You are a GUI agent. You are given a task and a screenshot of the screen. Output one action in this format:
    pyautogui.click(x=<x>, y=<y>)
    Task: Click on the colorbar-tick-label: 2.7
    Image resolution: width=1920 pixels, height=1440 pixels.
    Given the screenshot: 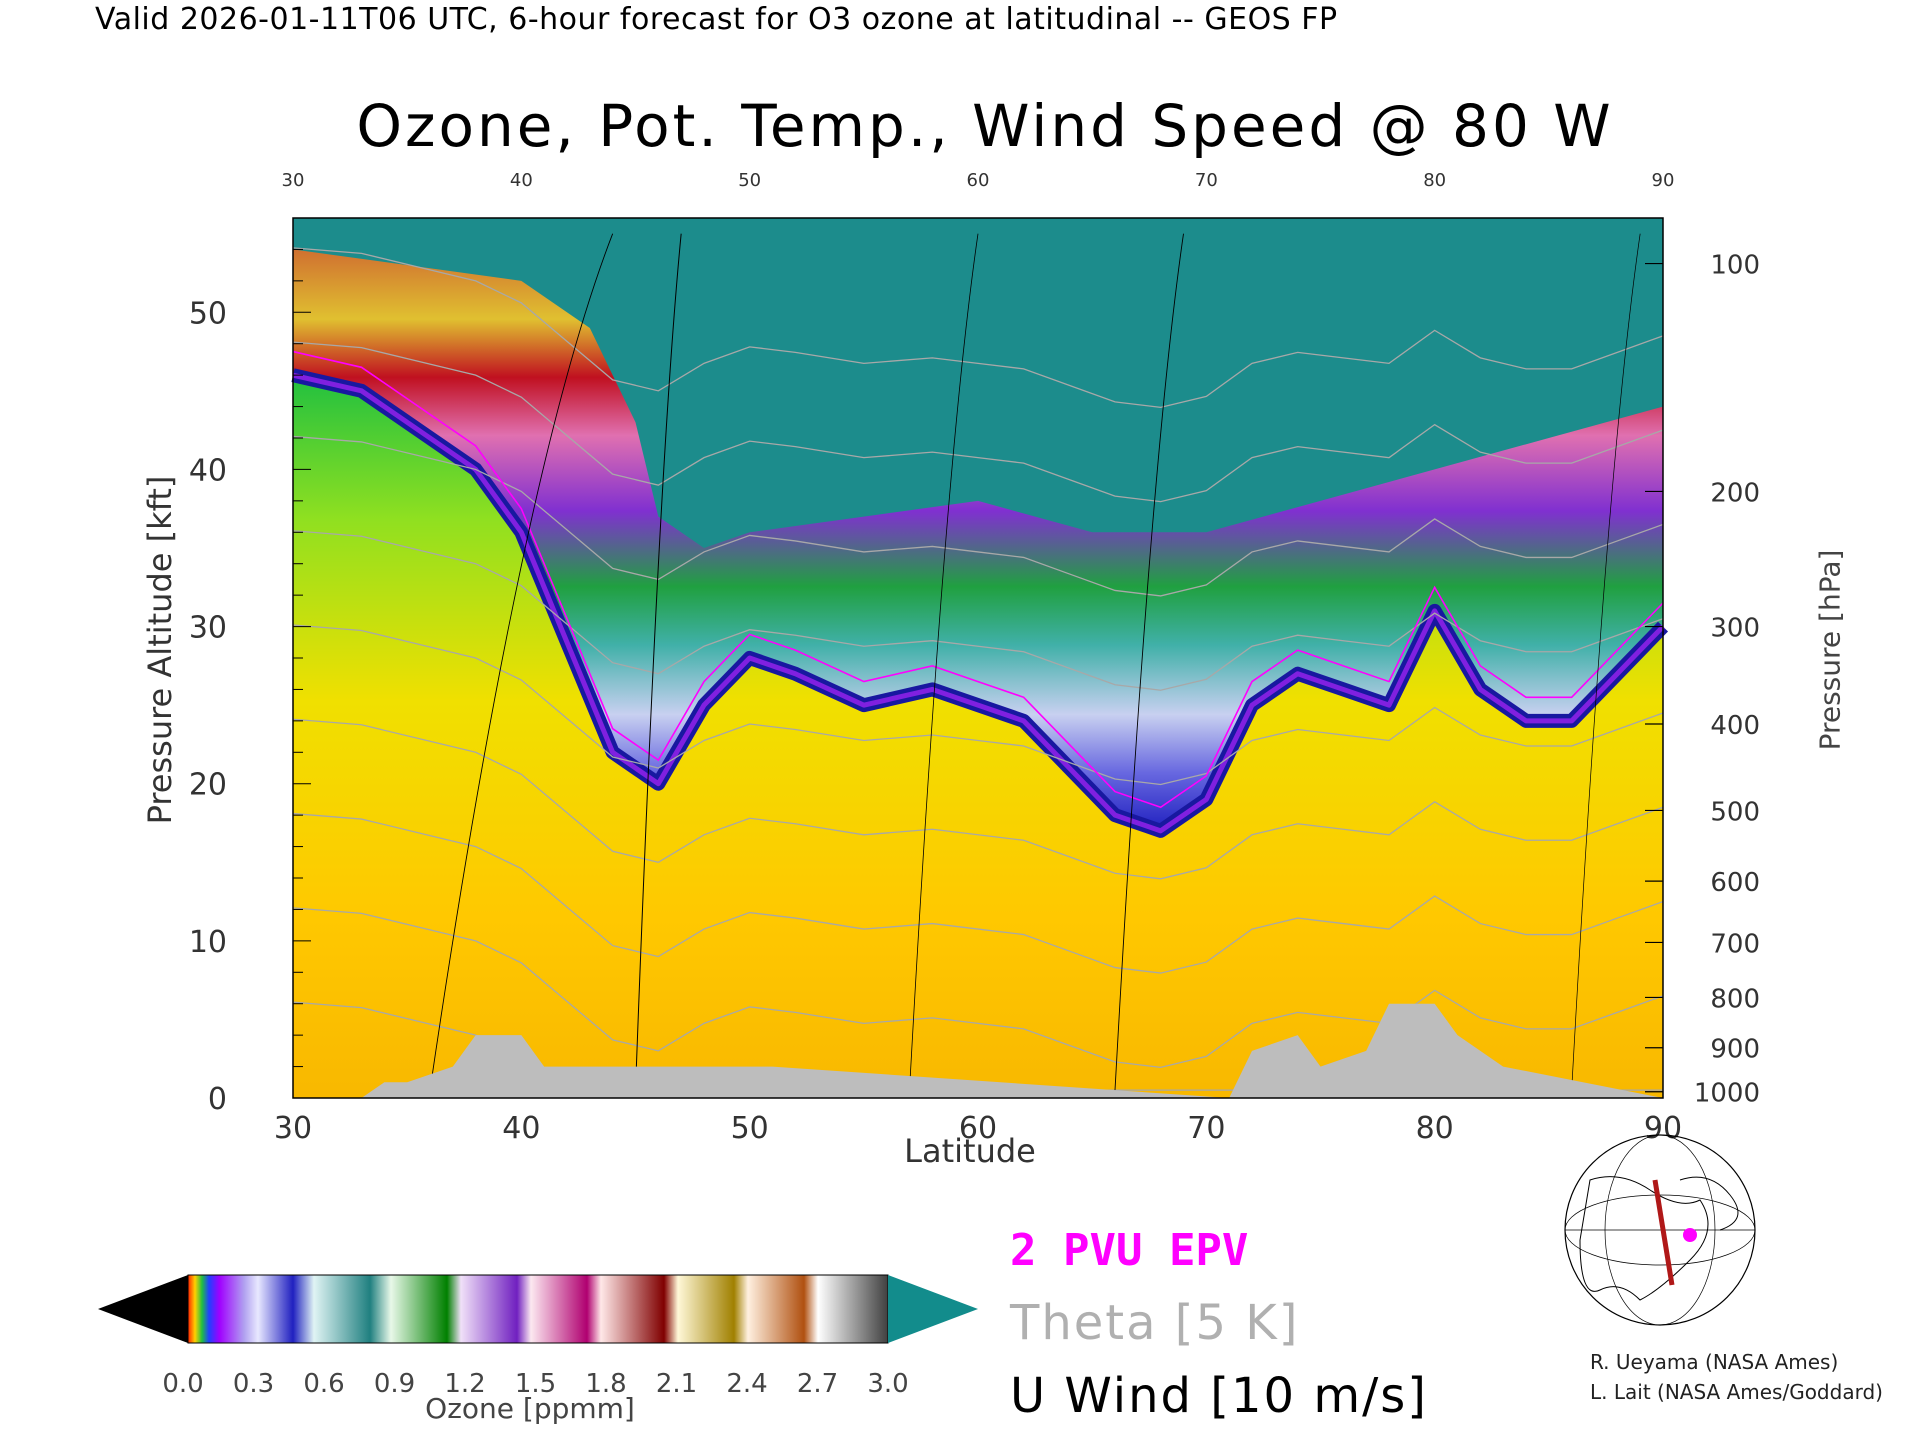 What is the action you would take?
    pyautogui.click(x=817, y=1384)
    